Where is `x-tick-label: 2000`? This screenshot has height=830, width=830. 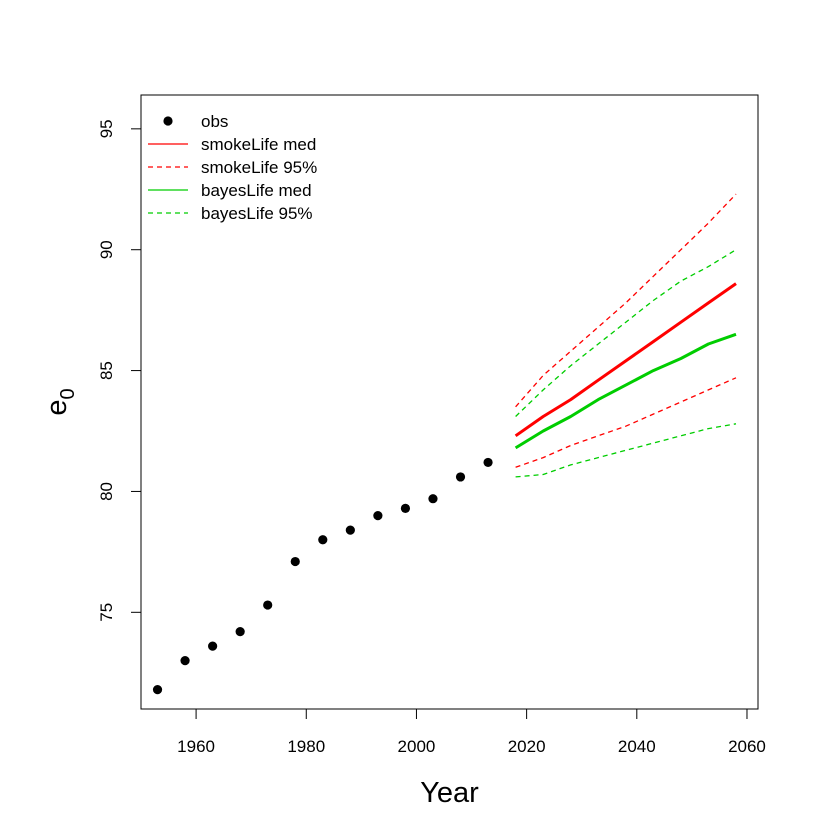 x-tick-label: 2000 is located at coordinates (417, 746).